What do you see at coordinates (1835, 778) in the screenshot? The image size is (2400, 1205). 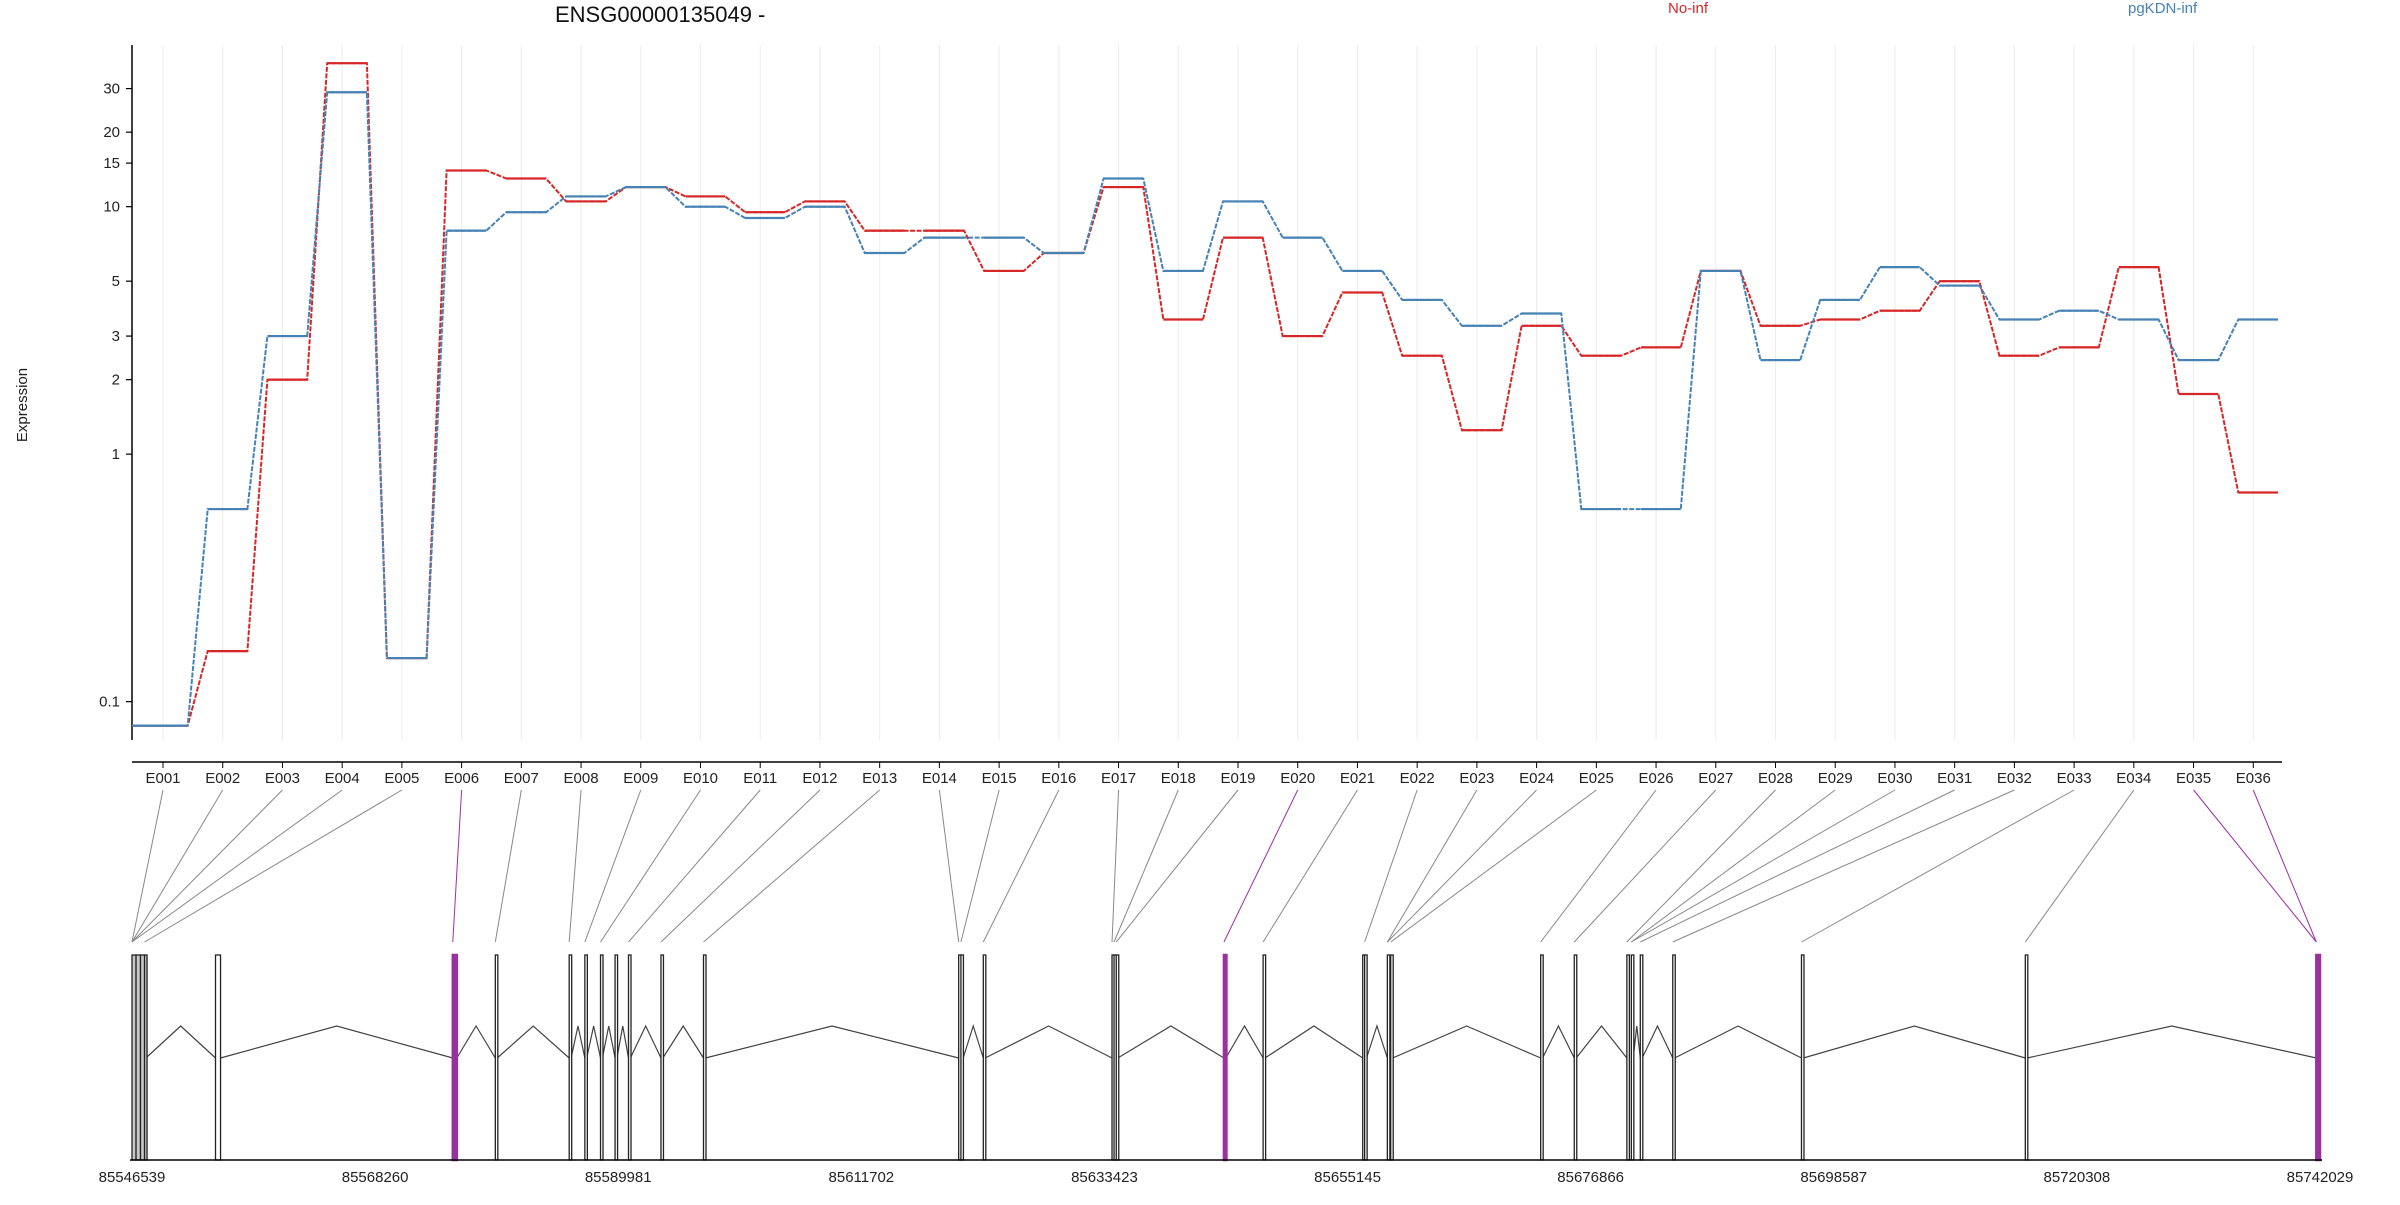 I see `x-tick-label: E029` at bounding box center [1835, 778].